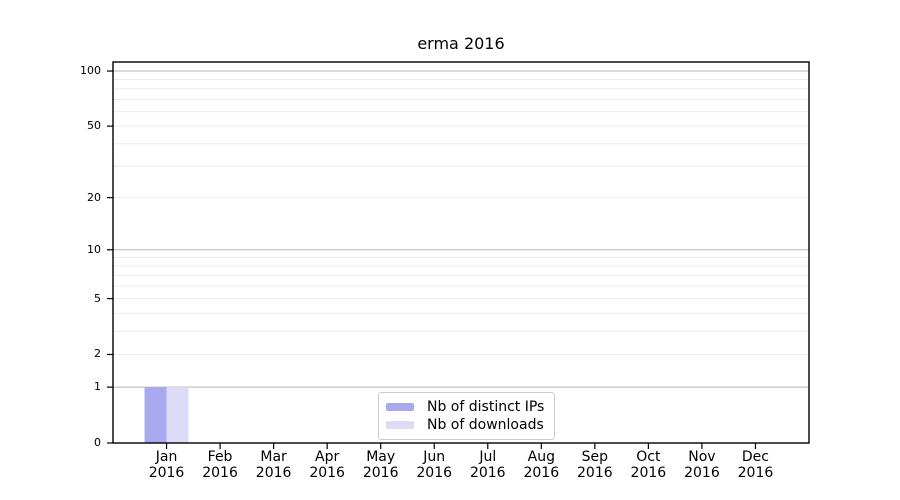 The width and height of the screenshot is (900, 500). I want to click on x-tick-label: Oct 2016, so click(648, 465).